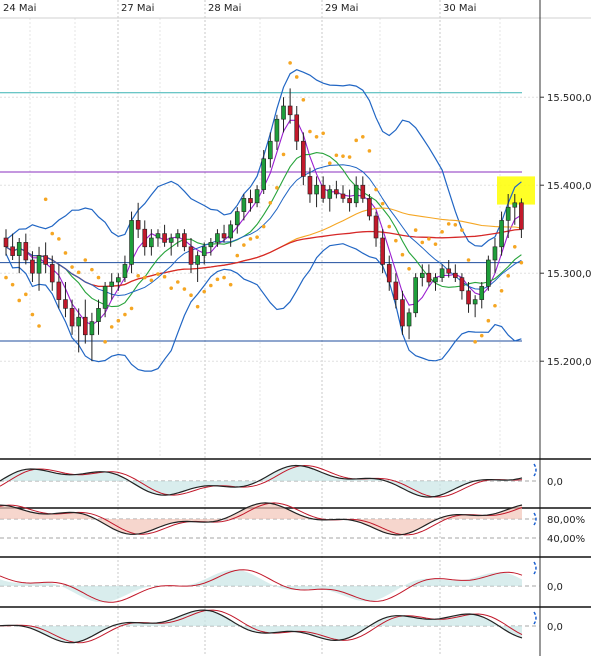 The width and height of the screenshot is (591, 656). I want to click on x-tick-label: 30 Mai, so click(459, 8).